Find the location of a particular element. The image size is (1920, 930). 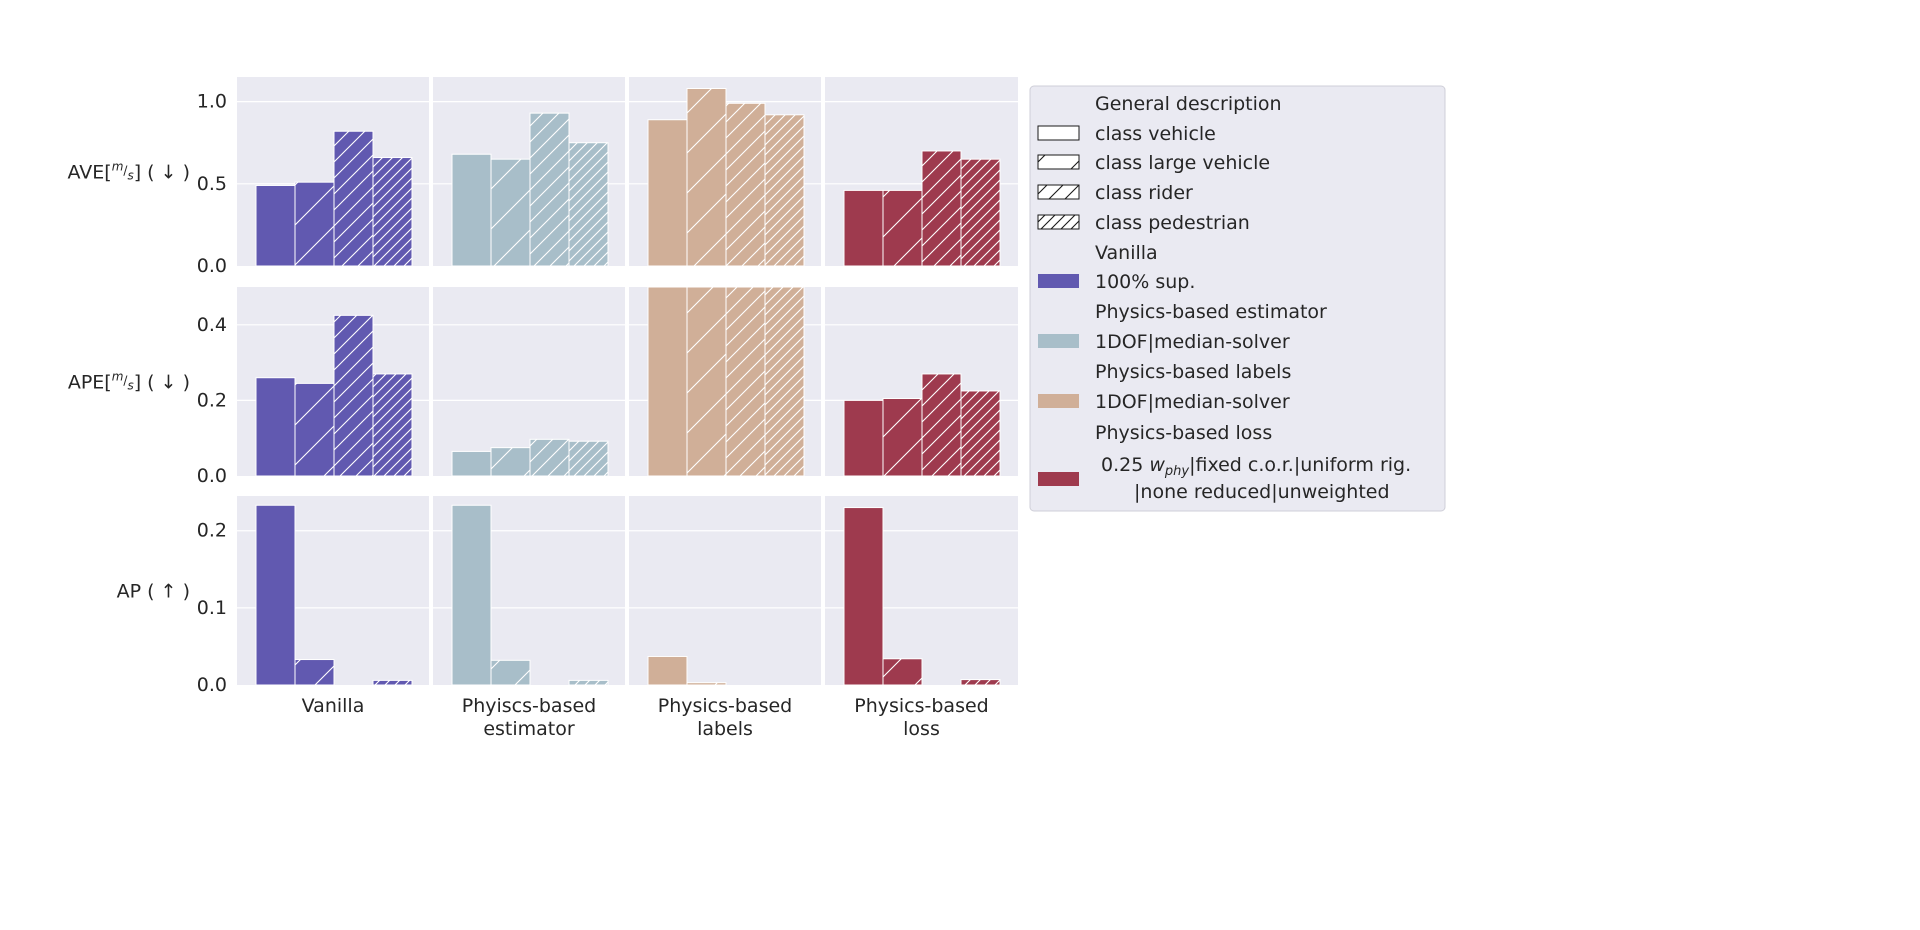

legend-entry-3-class-rider: class rider is located at coordinates (1115, 193).